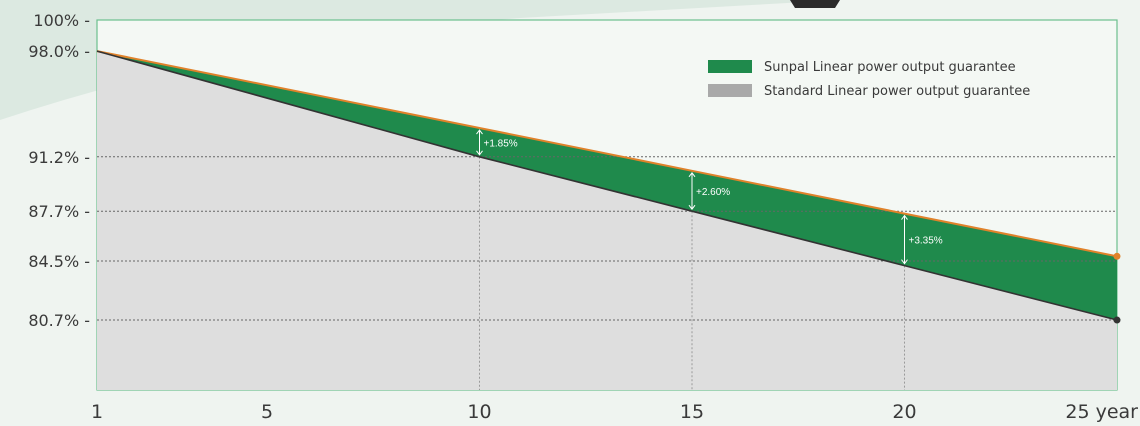 This screenshot has width=1140, height=426. Describe the element at coordinates (61, 20) in the screenshot. I see `y-tick-label: 100% -` at that location.